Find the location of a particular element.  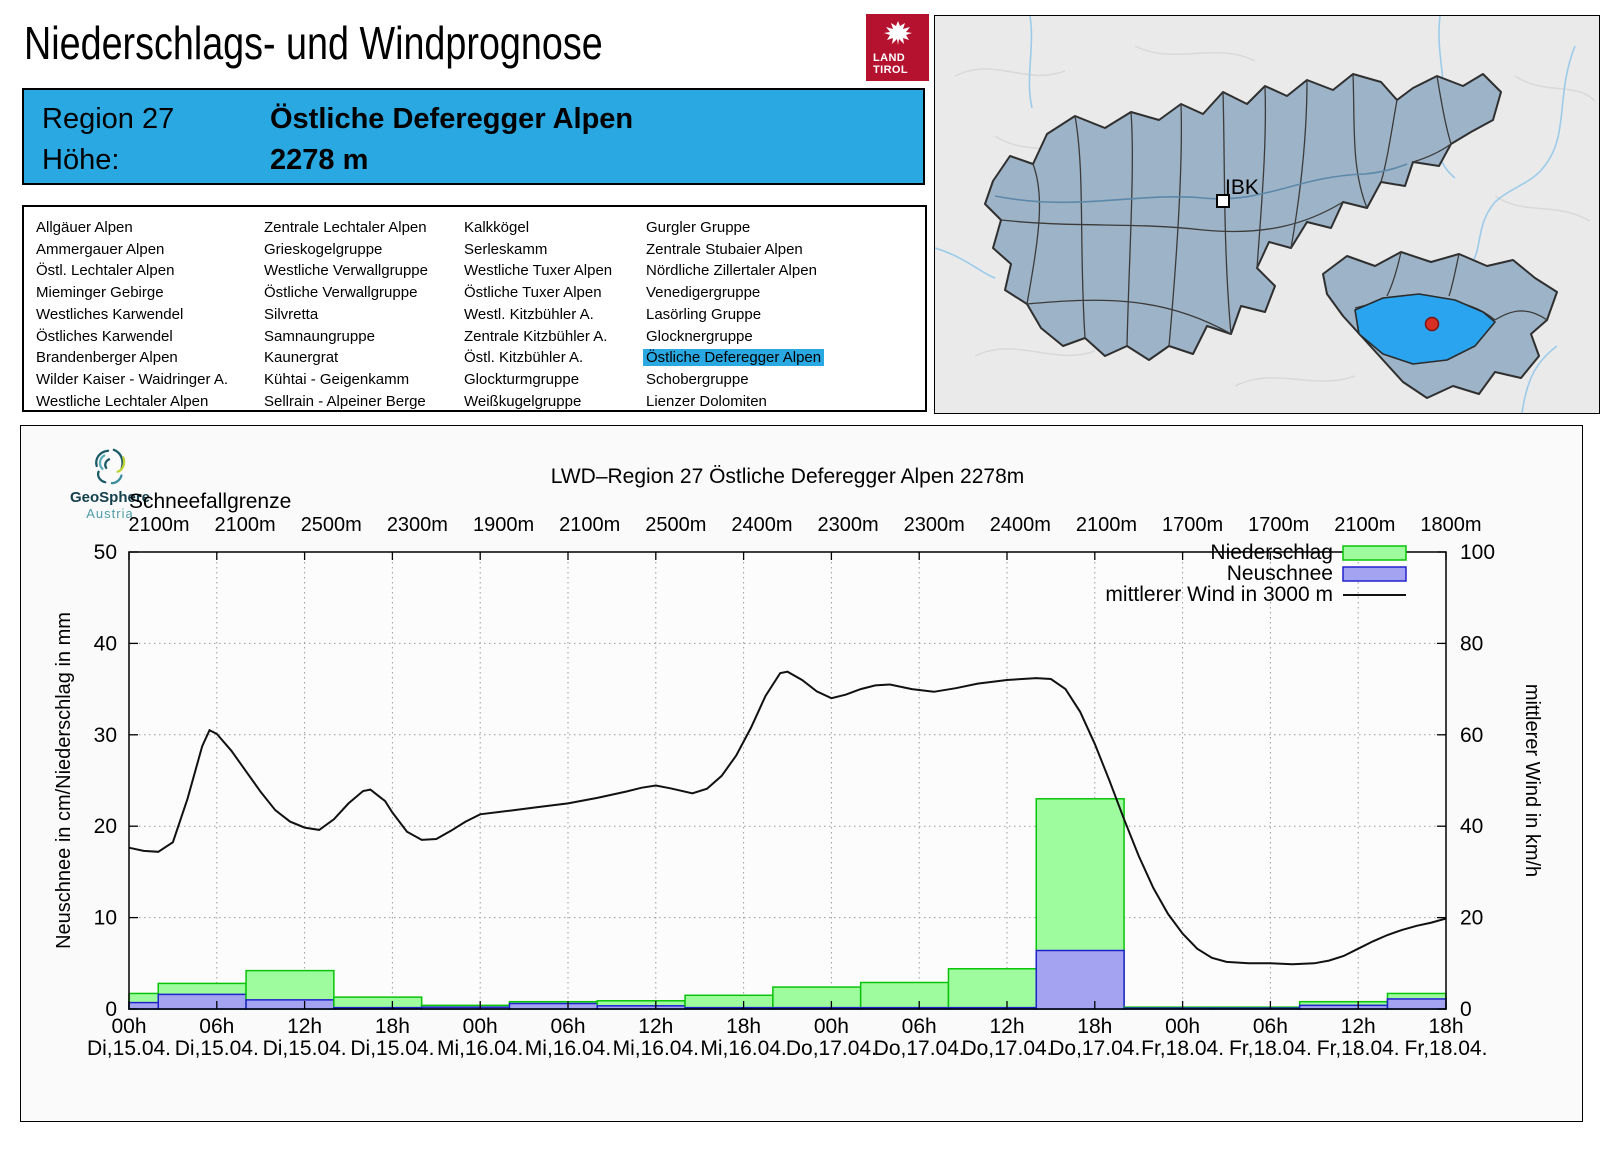

region-list-item: Wilder Kaiser - Waidringer A. is located at coordinates (133, 380).